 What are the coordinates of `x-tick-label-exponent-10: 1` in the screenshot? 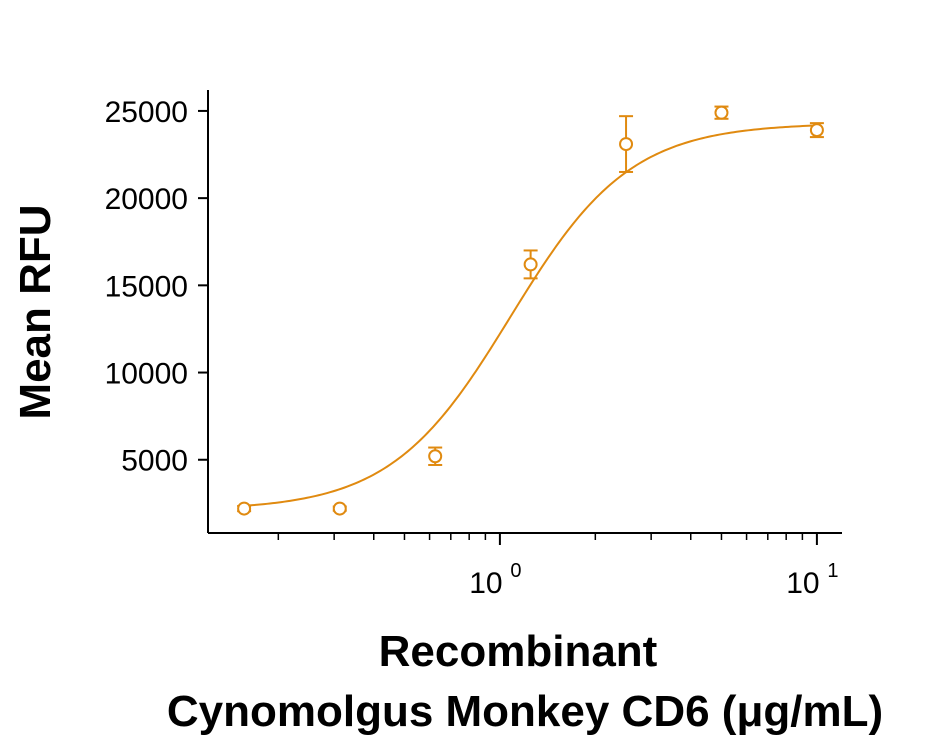 It's located at (832, 571).